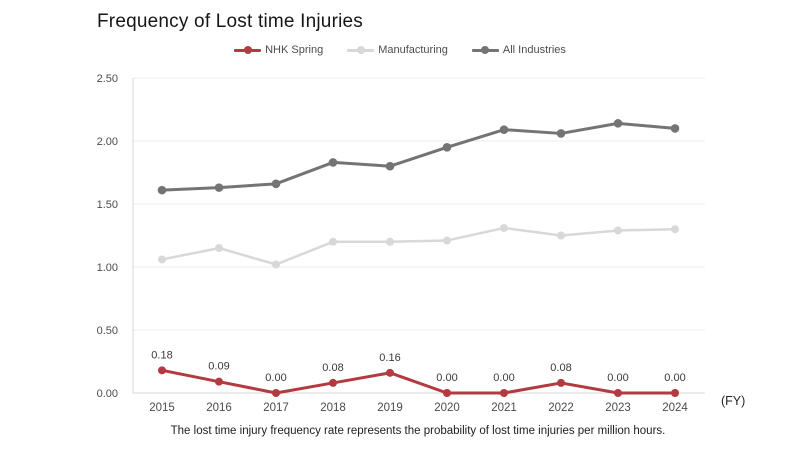 Image resolution: width=800 pixels, height=450 pixels. Describe the element at coordinates (418, 381) in the screenshot. I see `series-line-nhk-spring` at that location.